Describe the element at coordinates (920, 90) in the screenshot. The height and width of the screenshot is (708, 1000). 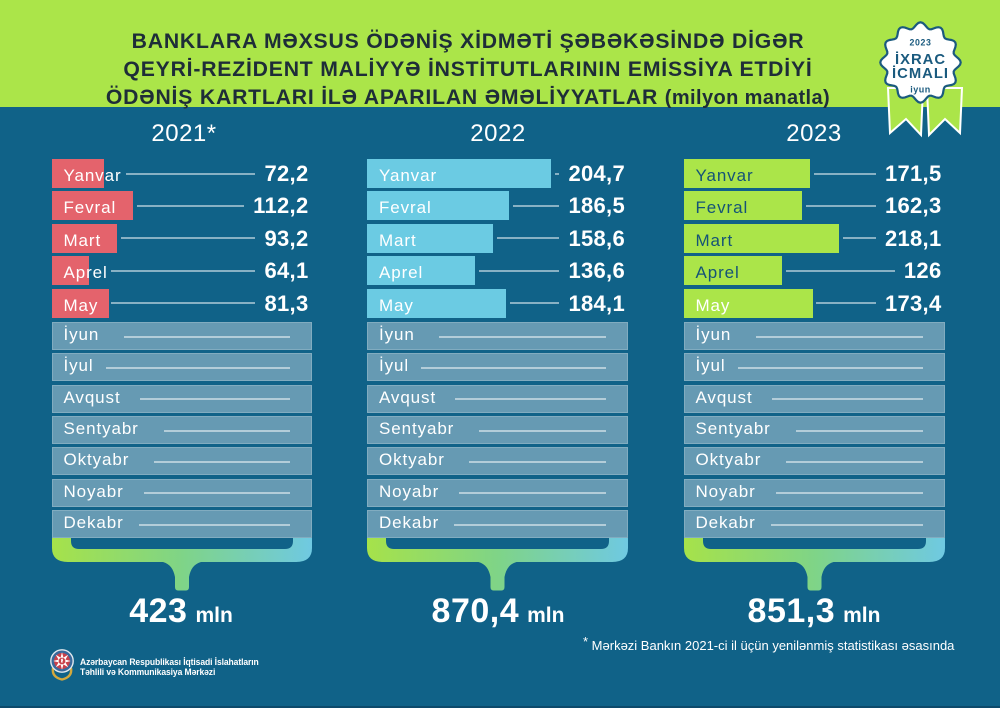
I see `svg-text: iyun` at that location.